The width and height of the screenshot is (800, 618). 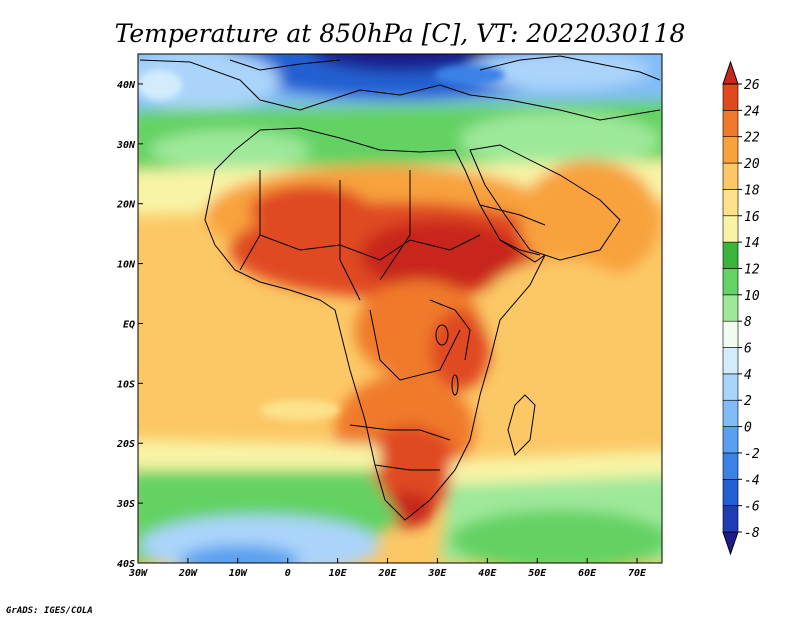 What do you see at coordinates (752, 269) in the screenshot?
I see `colorbar-label: 12` at bounding box center [752, 269].